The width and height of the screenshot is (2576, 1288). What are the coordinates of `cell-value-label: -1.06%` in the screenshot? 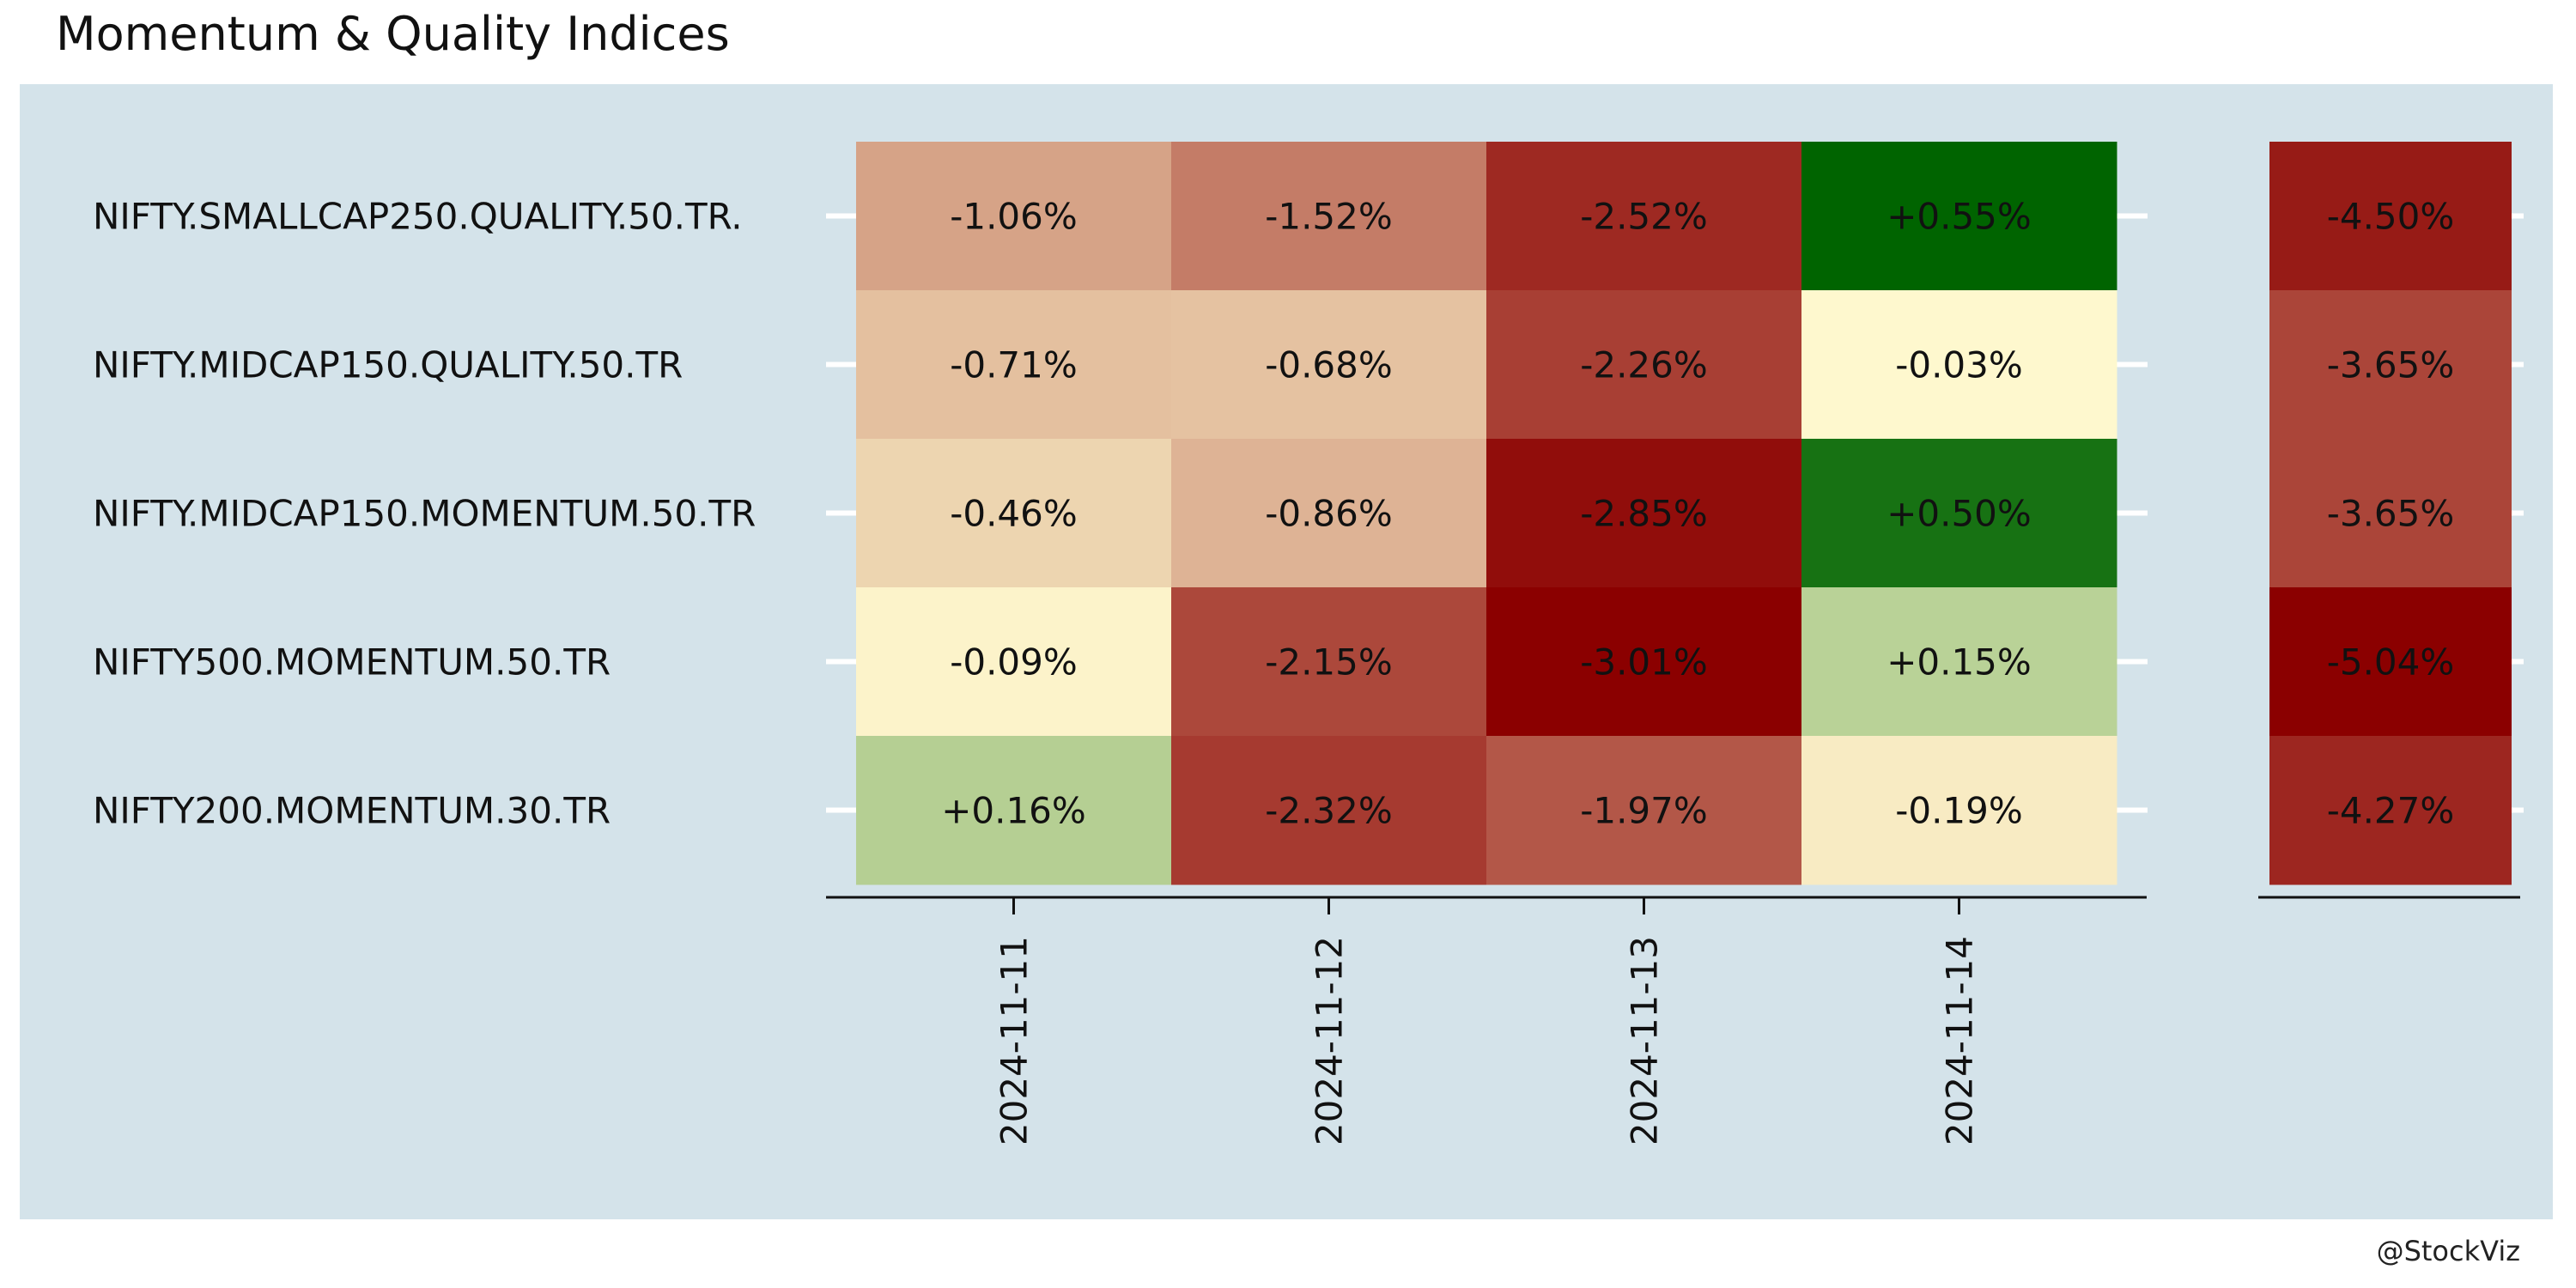 It's located at (1014, 217).